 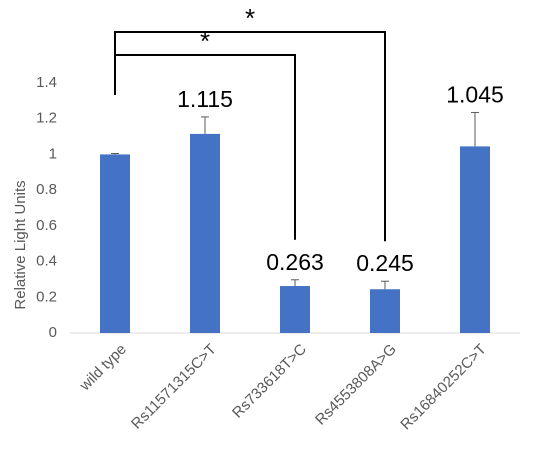 What do you see at coordinates (46, 82) in the screenshot?
I see `y-tick-label: 1.4` at bounding box center [46, 82].